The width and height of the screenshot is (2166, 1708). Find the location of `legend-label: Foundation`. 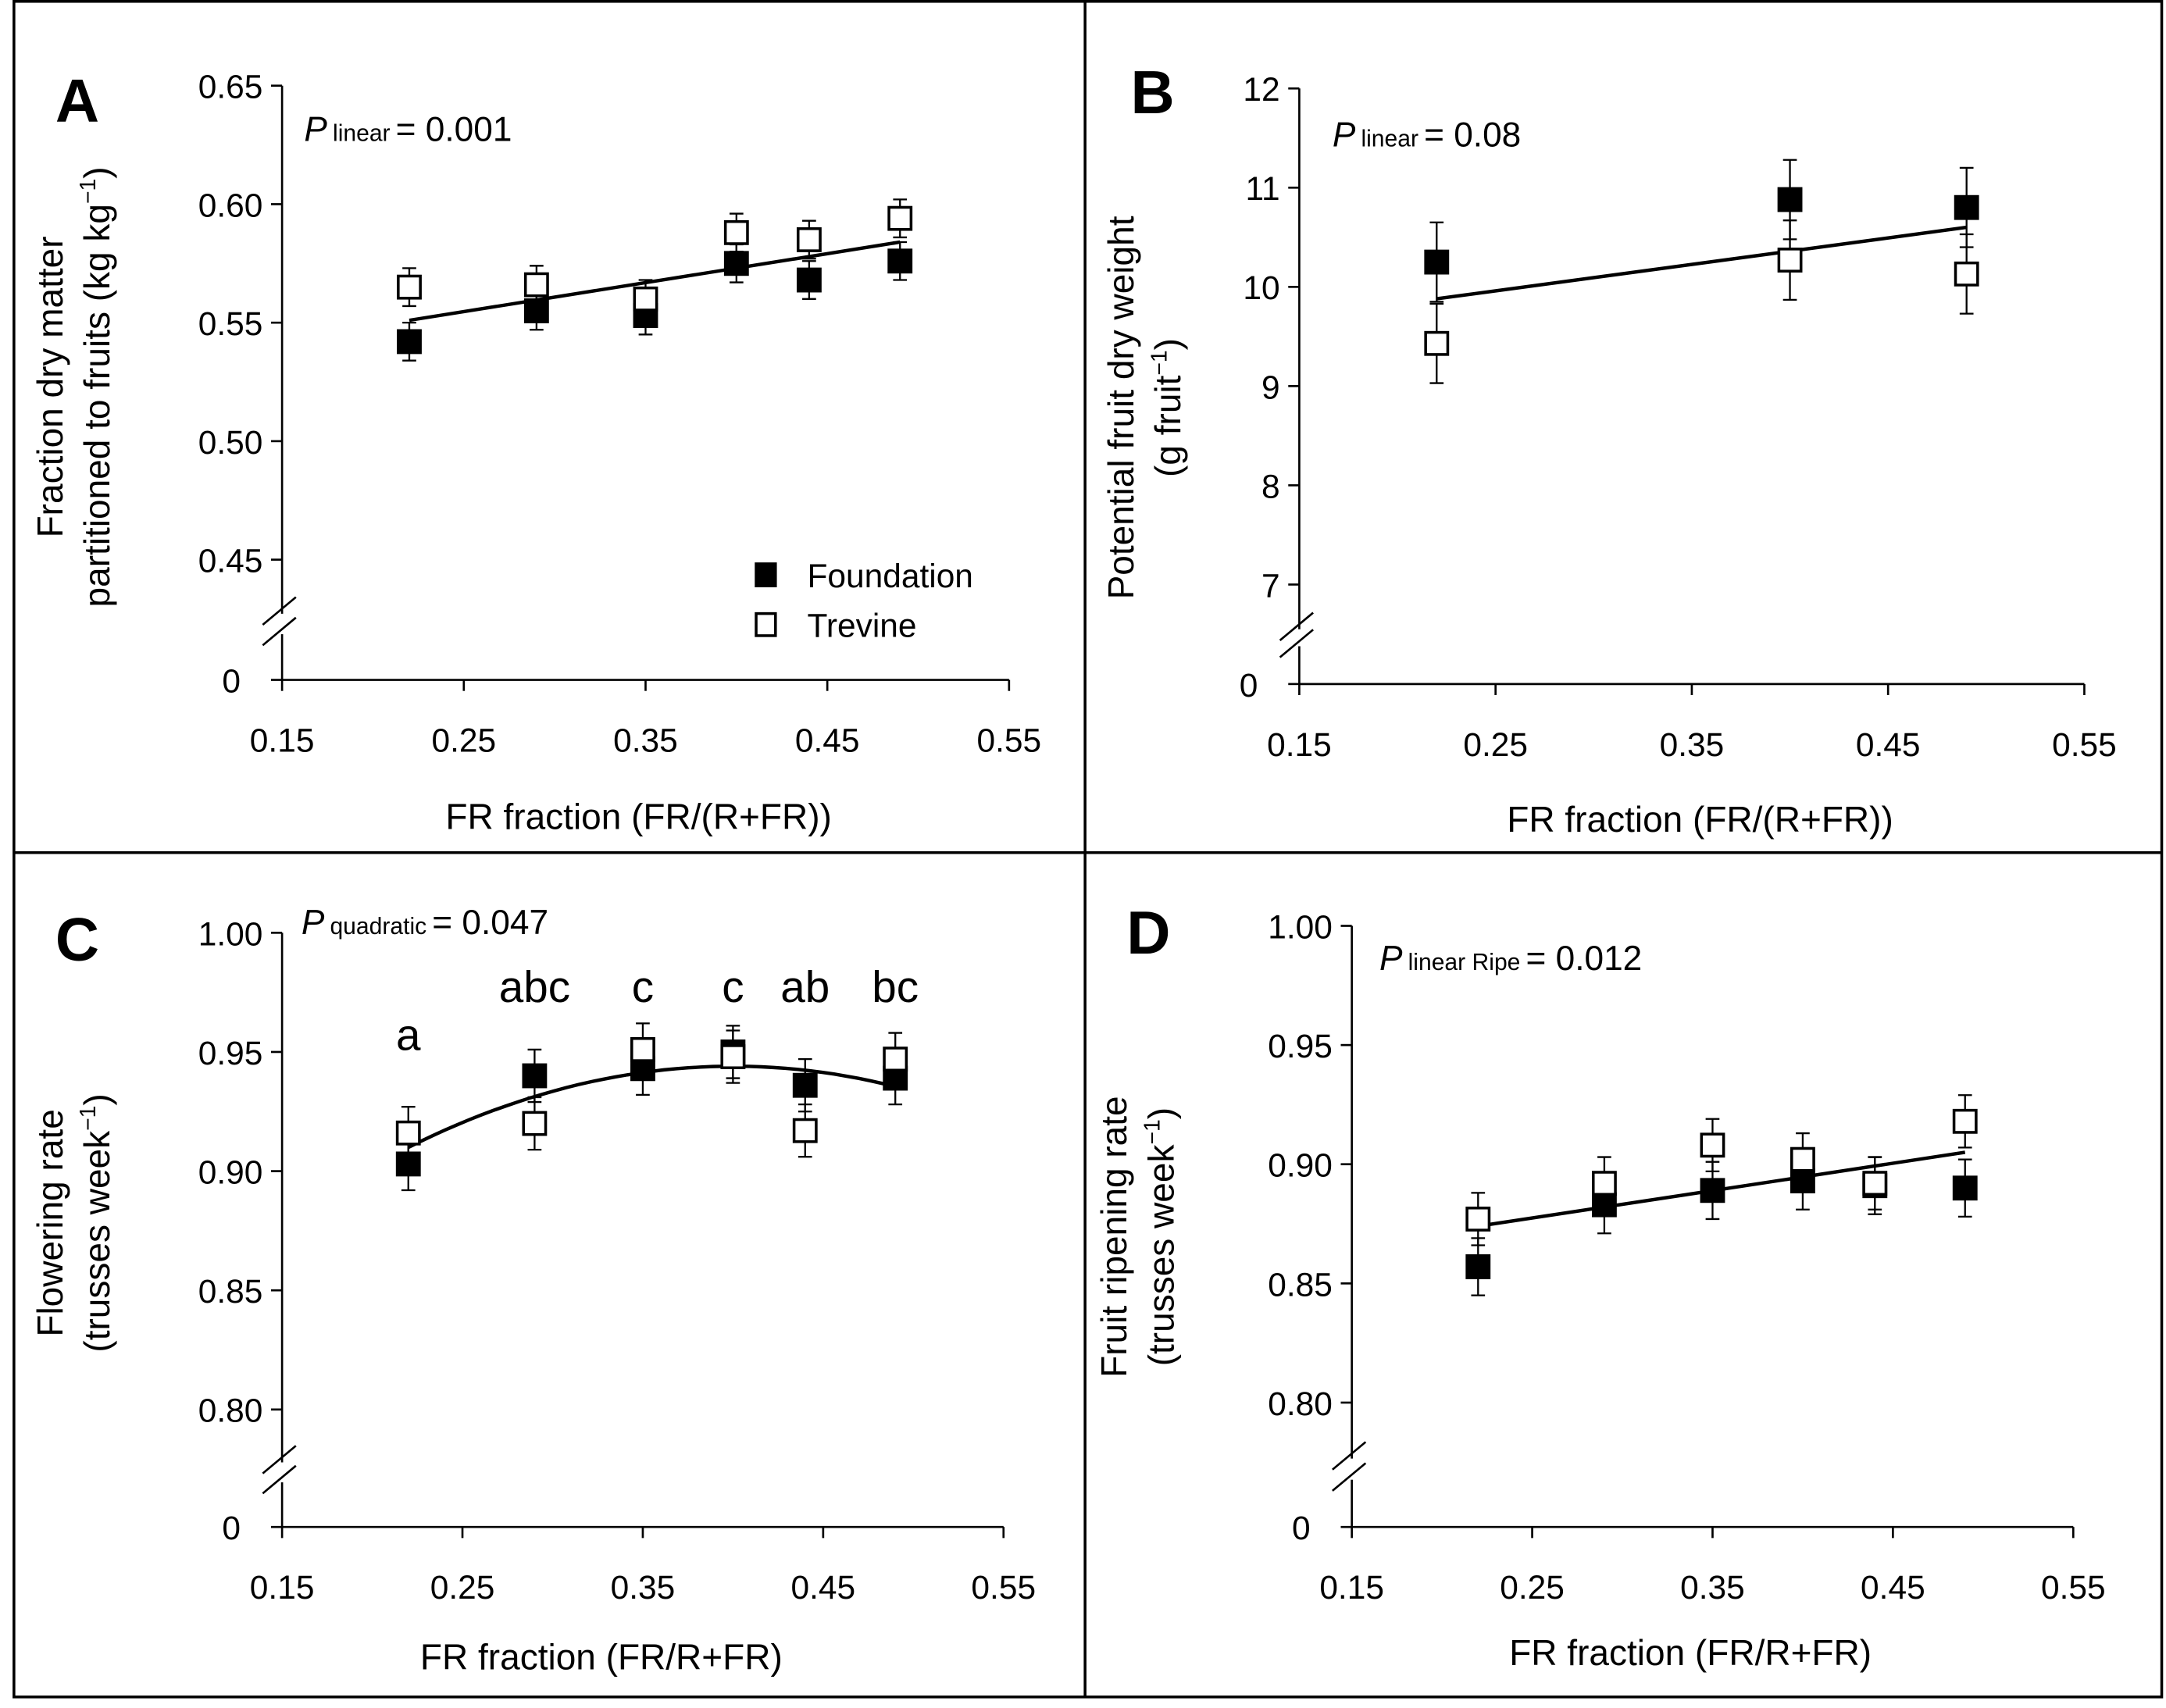

legend-label: Foundation is located at coordinates (890, 576).